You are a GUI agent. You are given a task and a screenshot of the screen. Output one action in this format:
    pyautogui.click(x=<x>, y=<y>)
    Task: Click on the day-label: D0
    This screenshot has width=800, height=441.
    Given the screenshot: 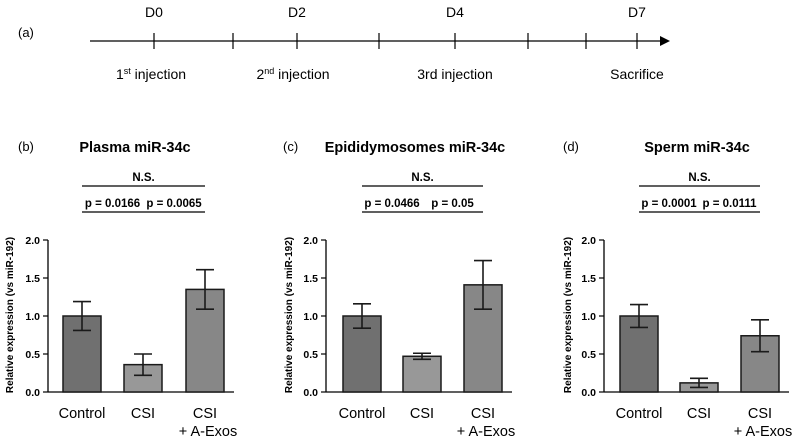 What is the action you would take?
    pyautogui.click(x=154, y=12)
    